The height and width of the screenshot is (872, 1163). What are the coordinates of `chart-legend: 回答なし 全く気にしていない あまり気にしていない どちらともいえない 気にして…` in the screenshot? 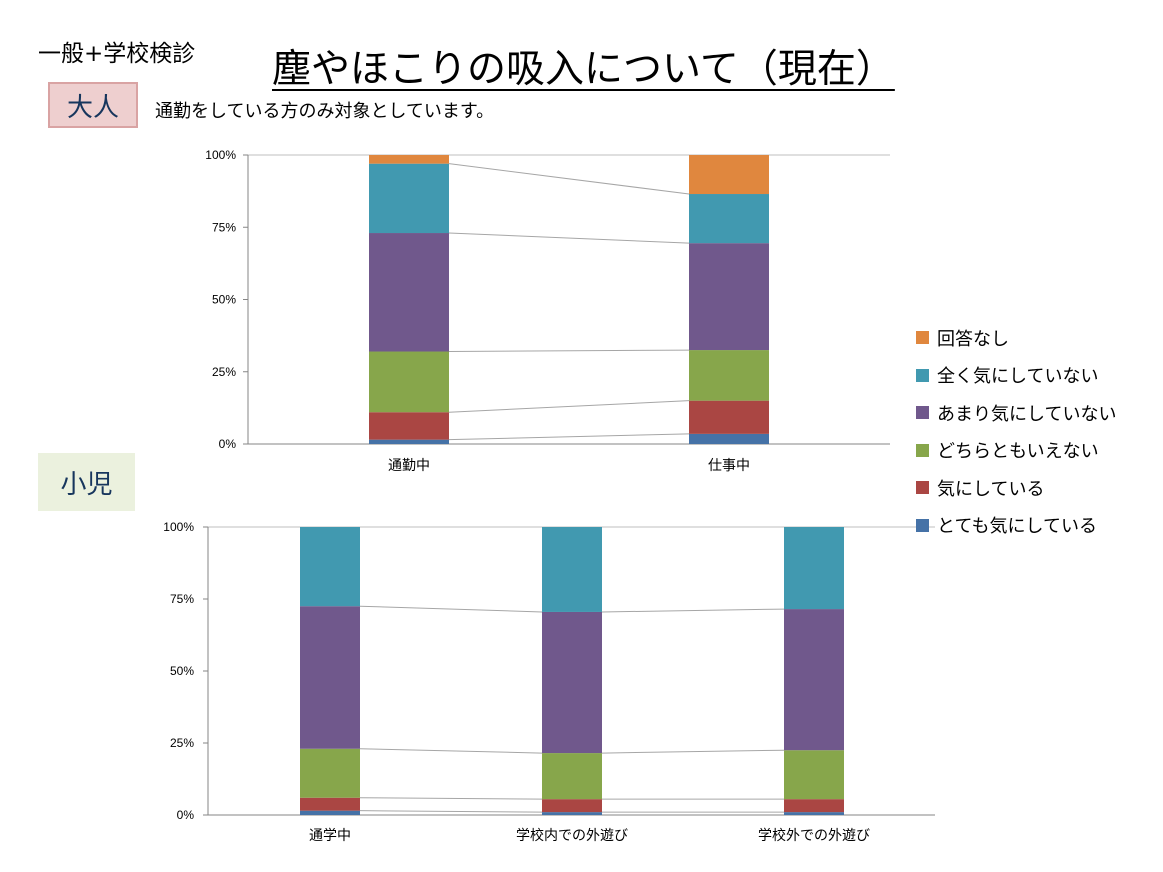 It's located at (1016, 431).